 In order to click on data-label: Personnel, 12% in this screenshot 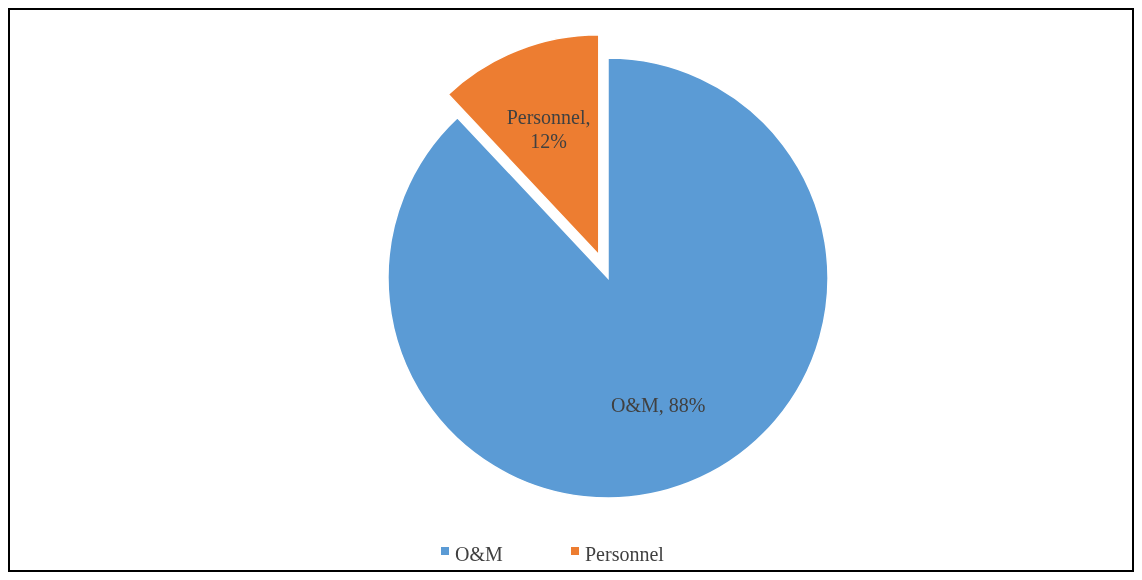, I will do `click(548, 128)`.